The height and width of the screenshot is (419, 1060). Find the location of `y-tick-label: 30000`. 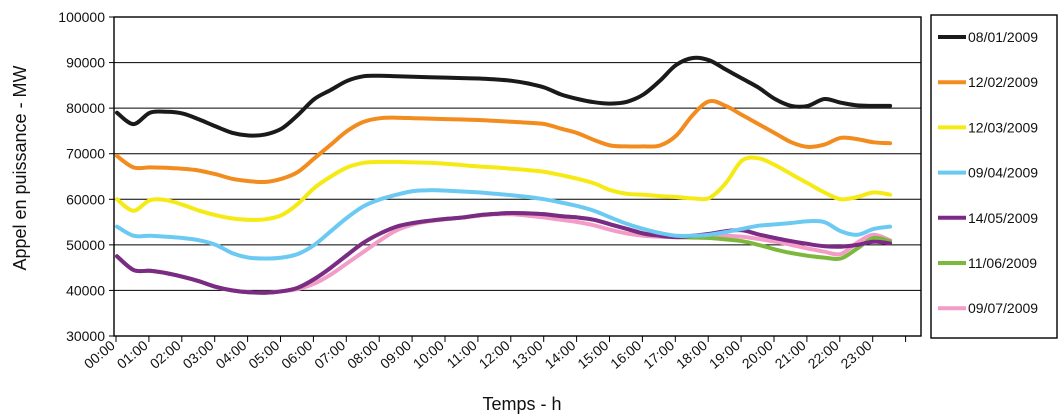

y-tick-label: 30000 is located at coordinates (85, 336).